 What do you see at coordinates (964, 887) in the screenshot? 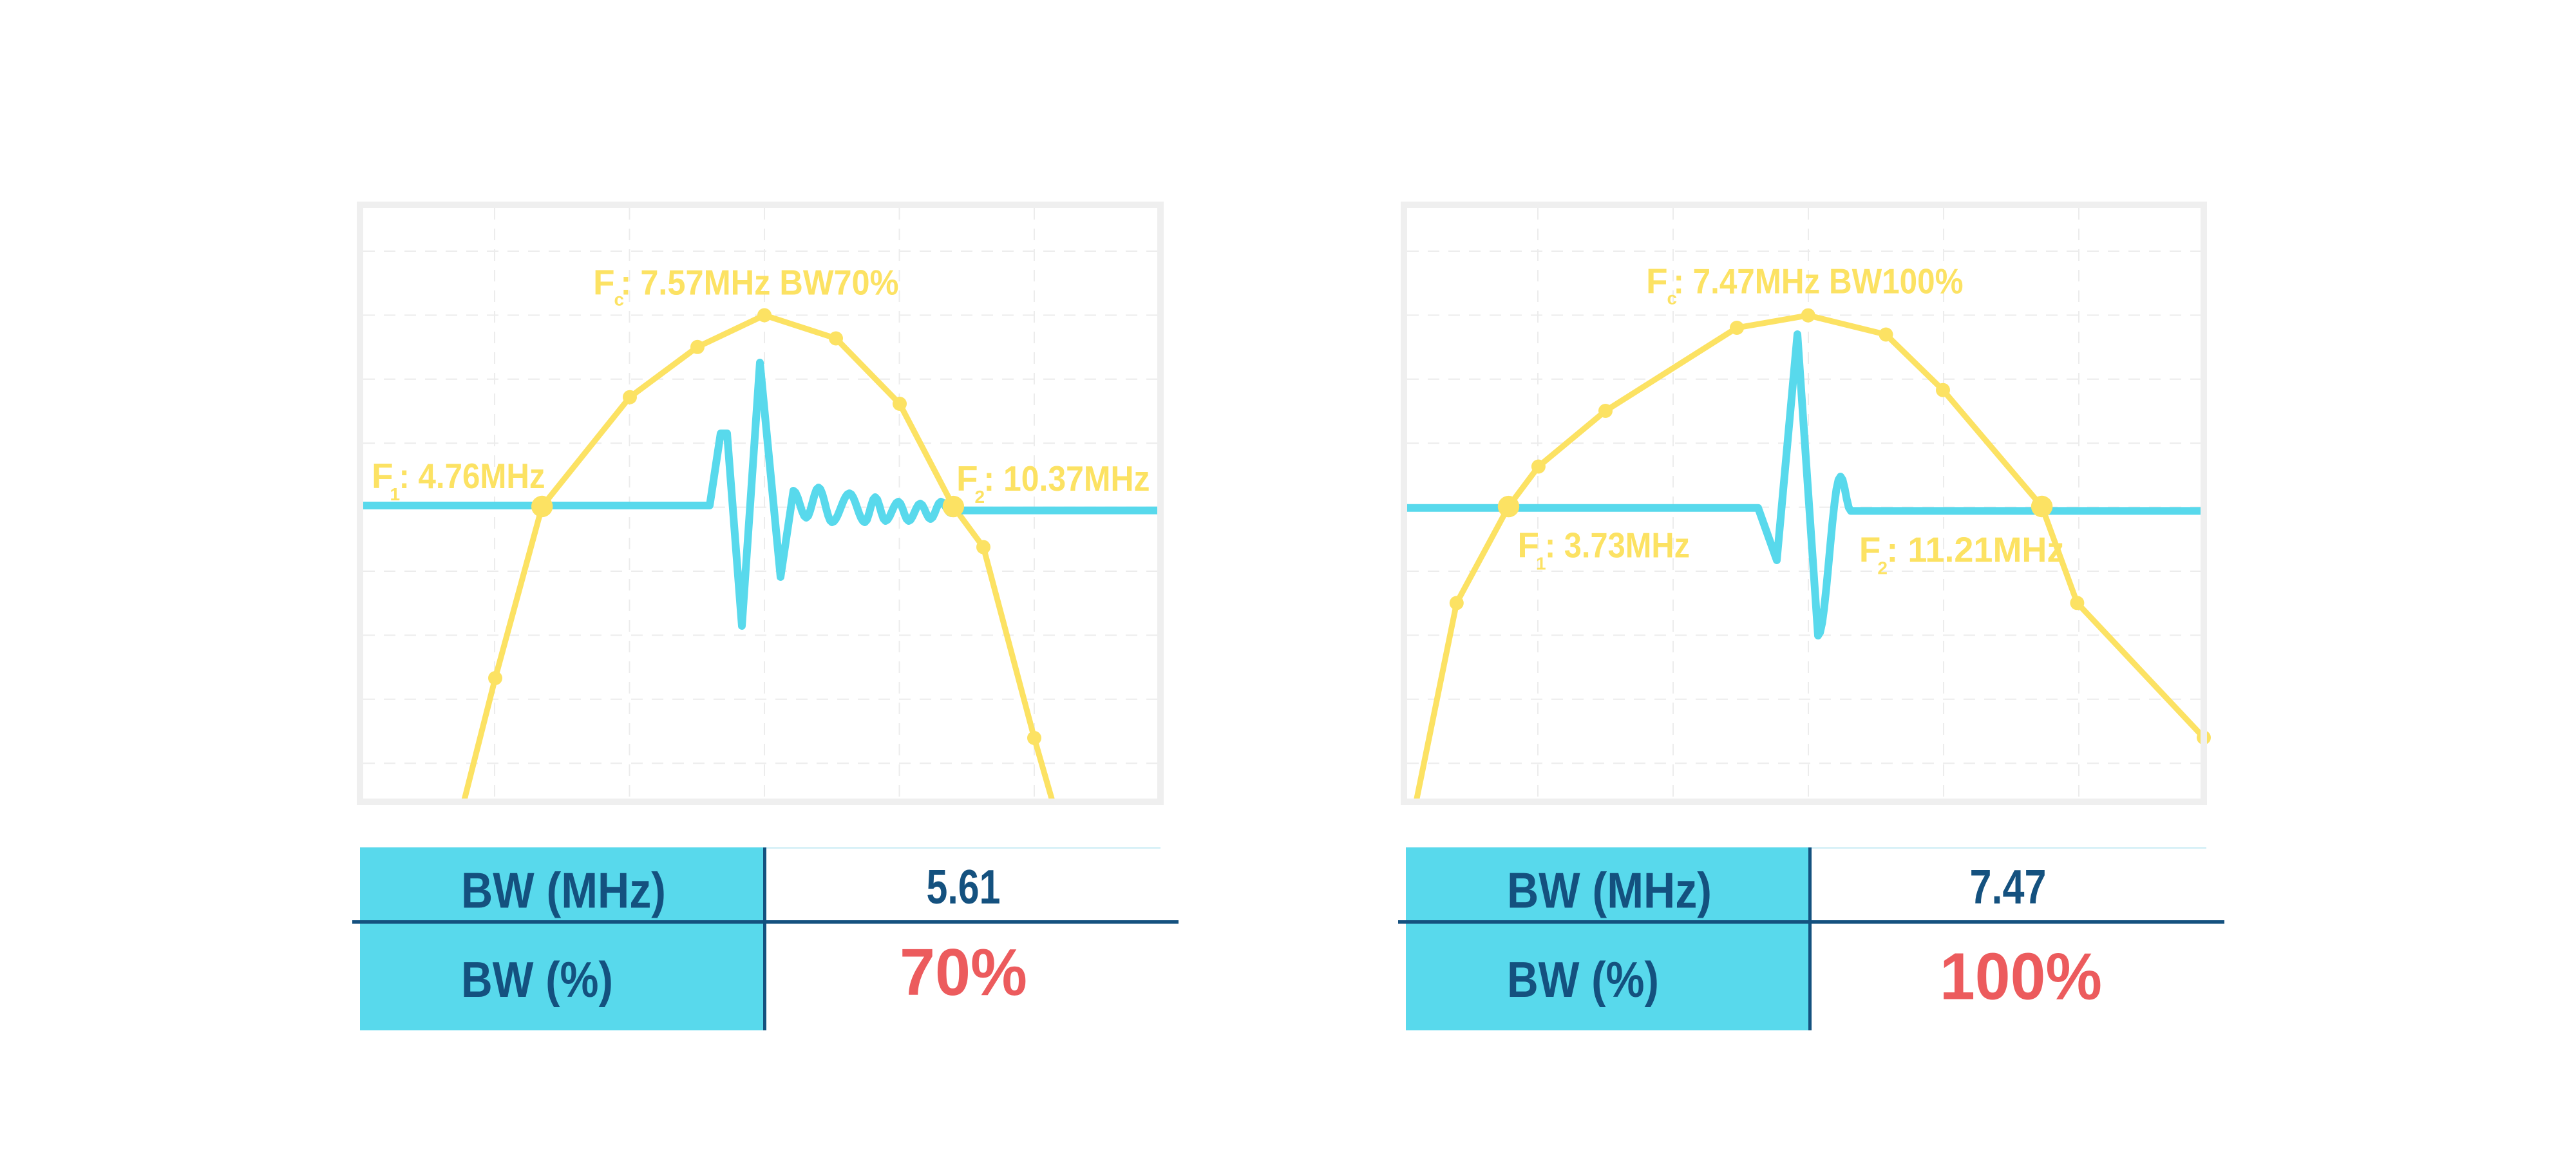
I see `svg-text: 5.61` at bounding box center [964, 887].